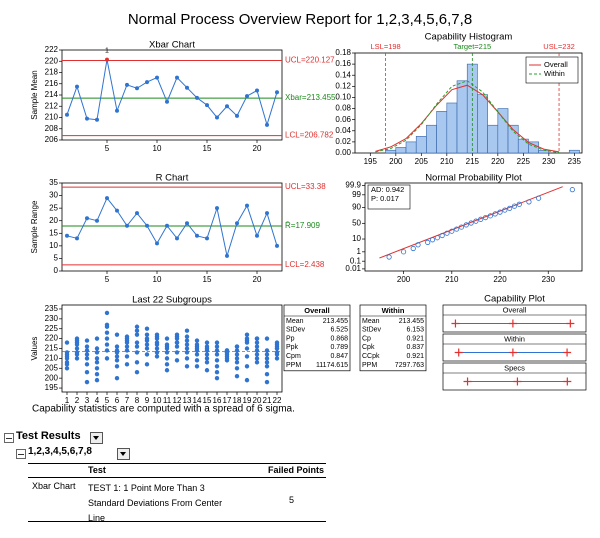 The height and width of the screenshot is (538, 600). What do you see at coordinates (554, 73) in the screenshot?
I see `legend-label: Within` at bounding box center [554, 73].